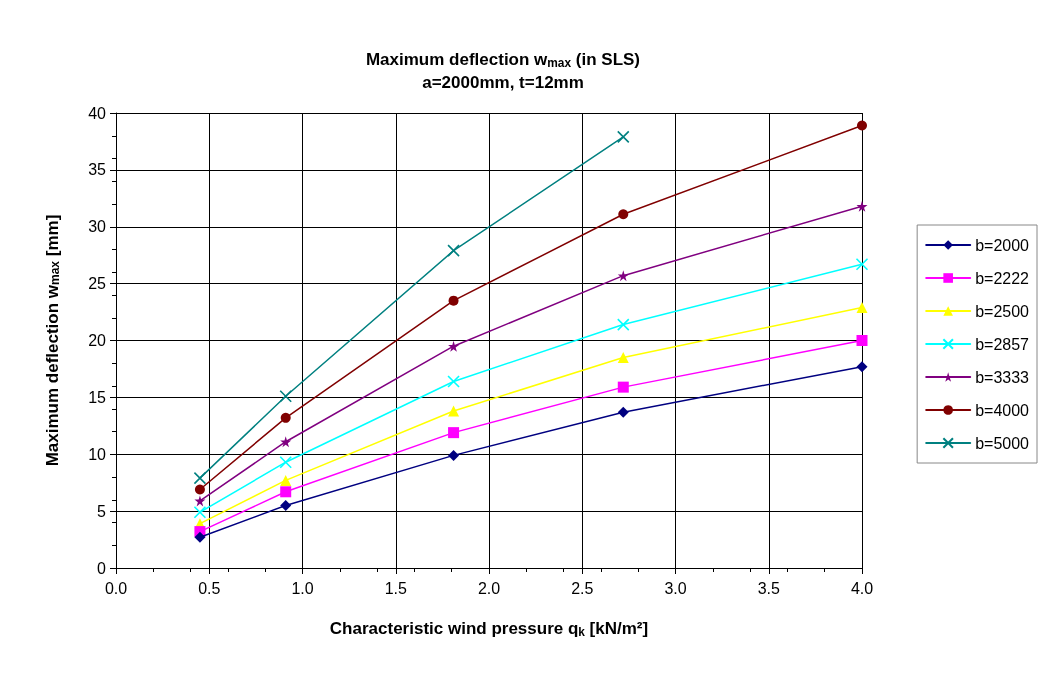  What do you see at coordinates (97, 454) in the screenshot?
I see `y-tick-label: 10` at bounding box center [97, 454].